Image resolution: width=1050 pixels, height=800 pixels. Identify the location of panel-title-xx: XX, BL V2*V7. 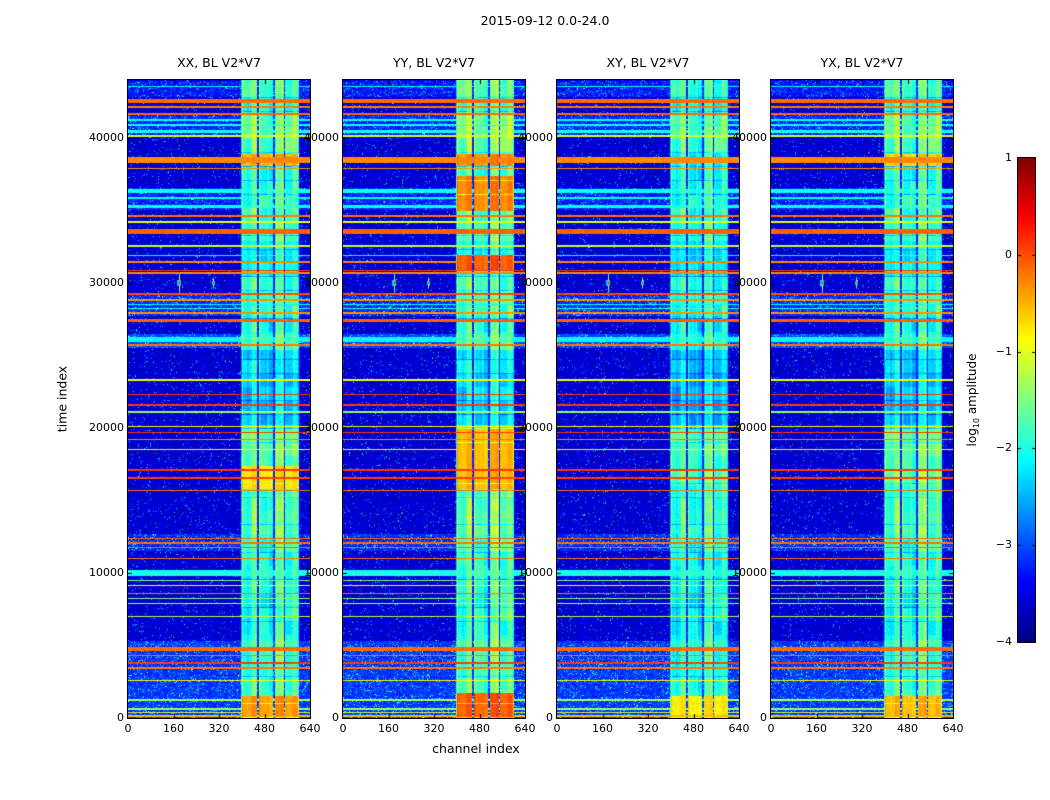
(219, 62).